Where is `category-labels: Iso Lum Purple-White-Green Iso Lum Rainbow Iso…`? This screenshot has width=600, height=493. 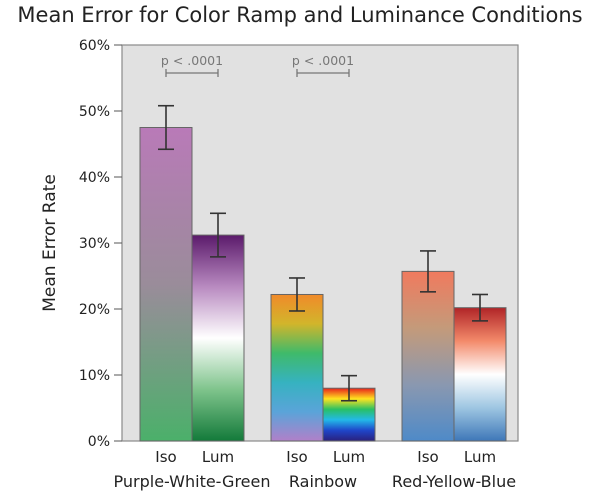 category-labels: Iso Lum Purple-White-Green Iso Lum Rainbow Iso… is located at coordinates (315, 469).